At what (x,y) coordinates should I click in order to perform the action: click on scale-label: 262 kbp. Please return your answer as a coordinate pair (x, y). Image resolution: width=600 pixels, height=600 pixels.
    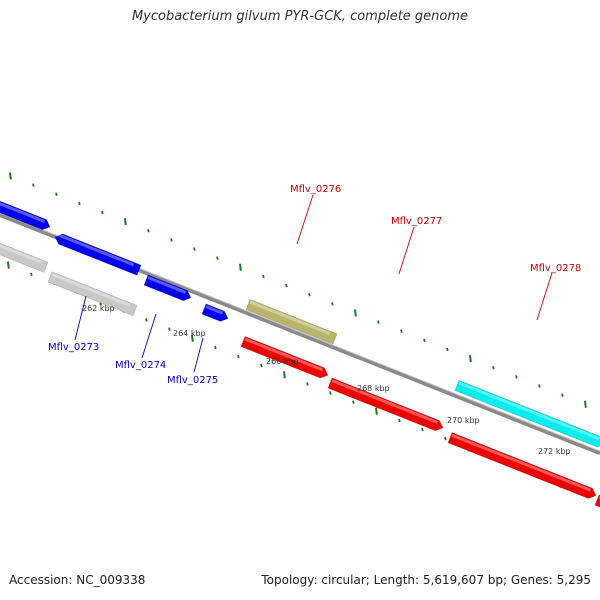
    Looking at the image, I should click on (98, 308).